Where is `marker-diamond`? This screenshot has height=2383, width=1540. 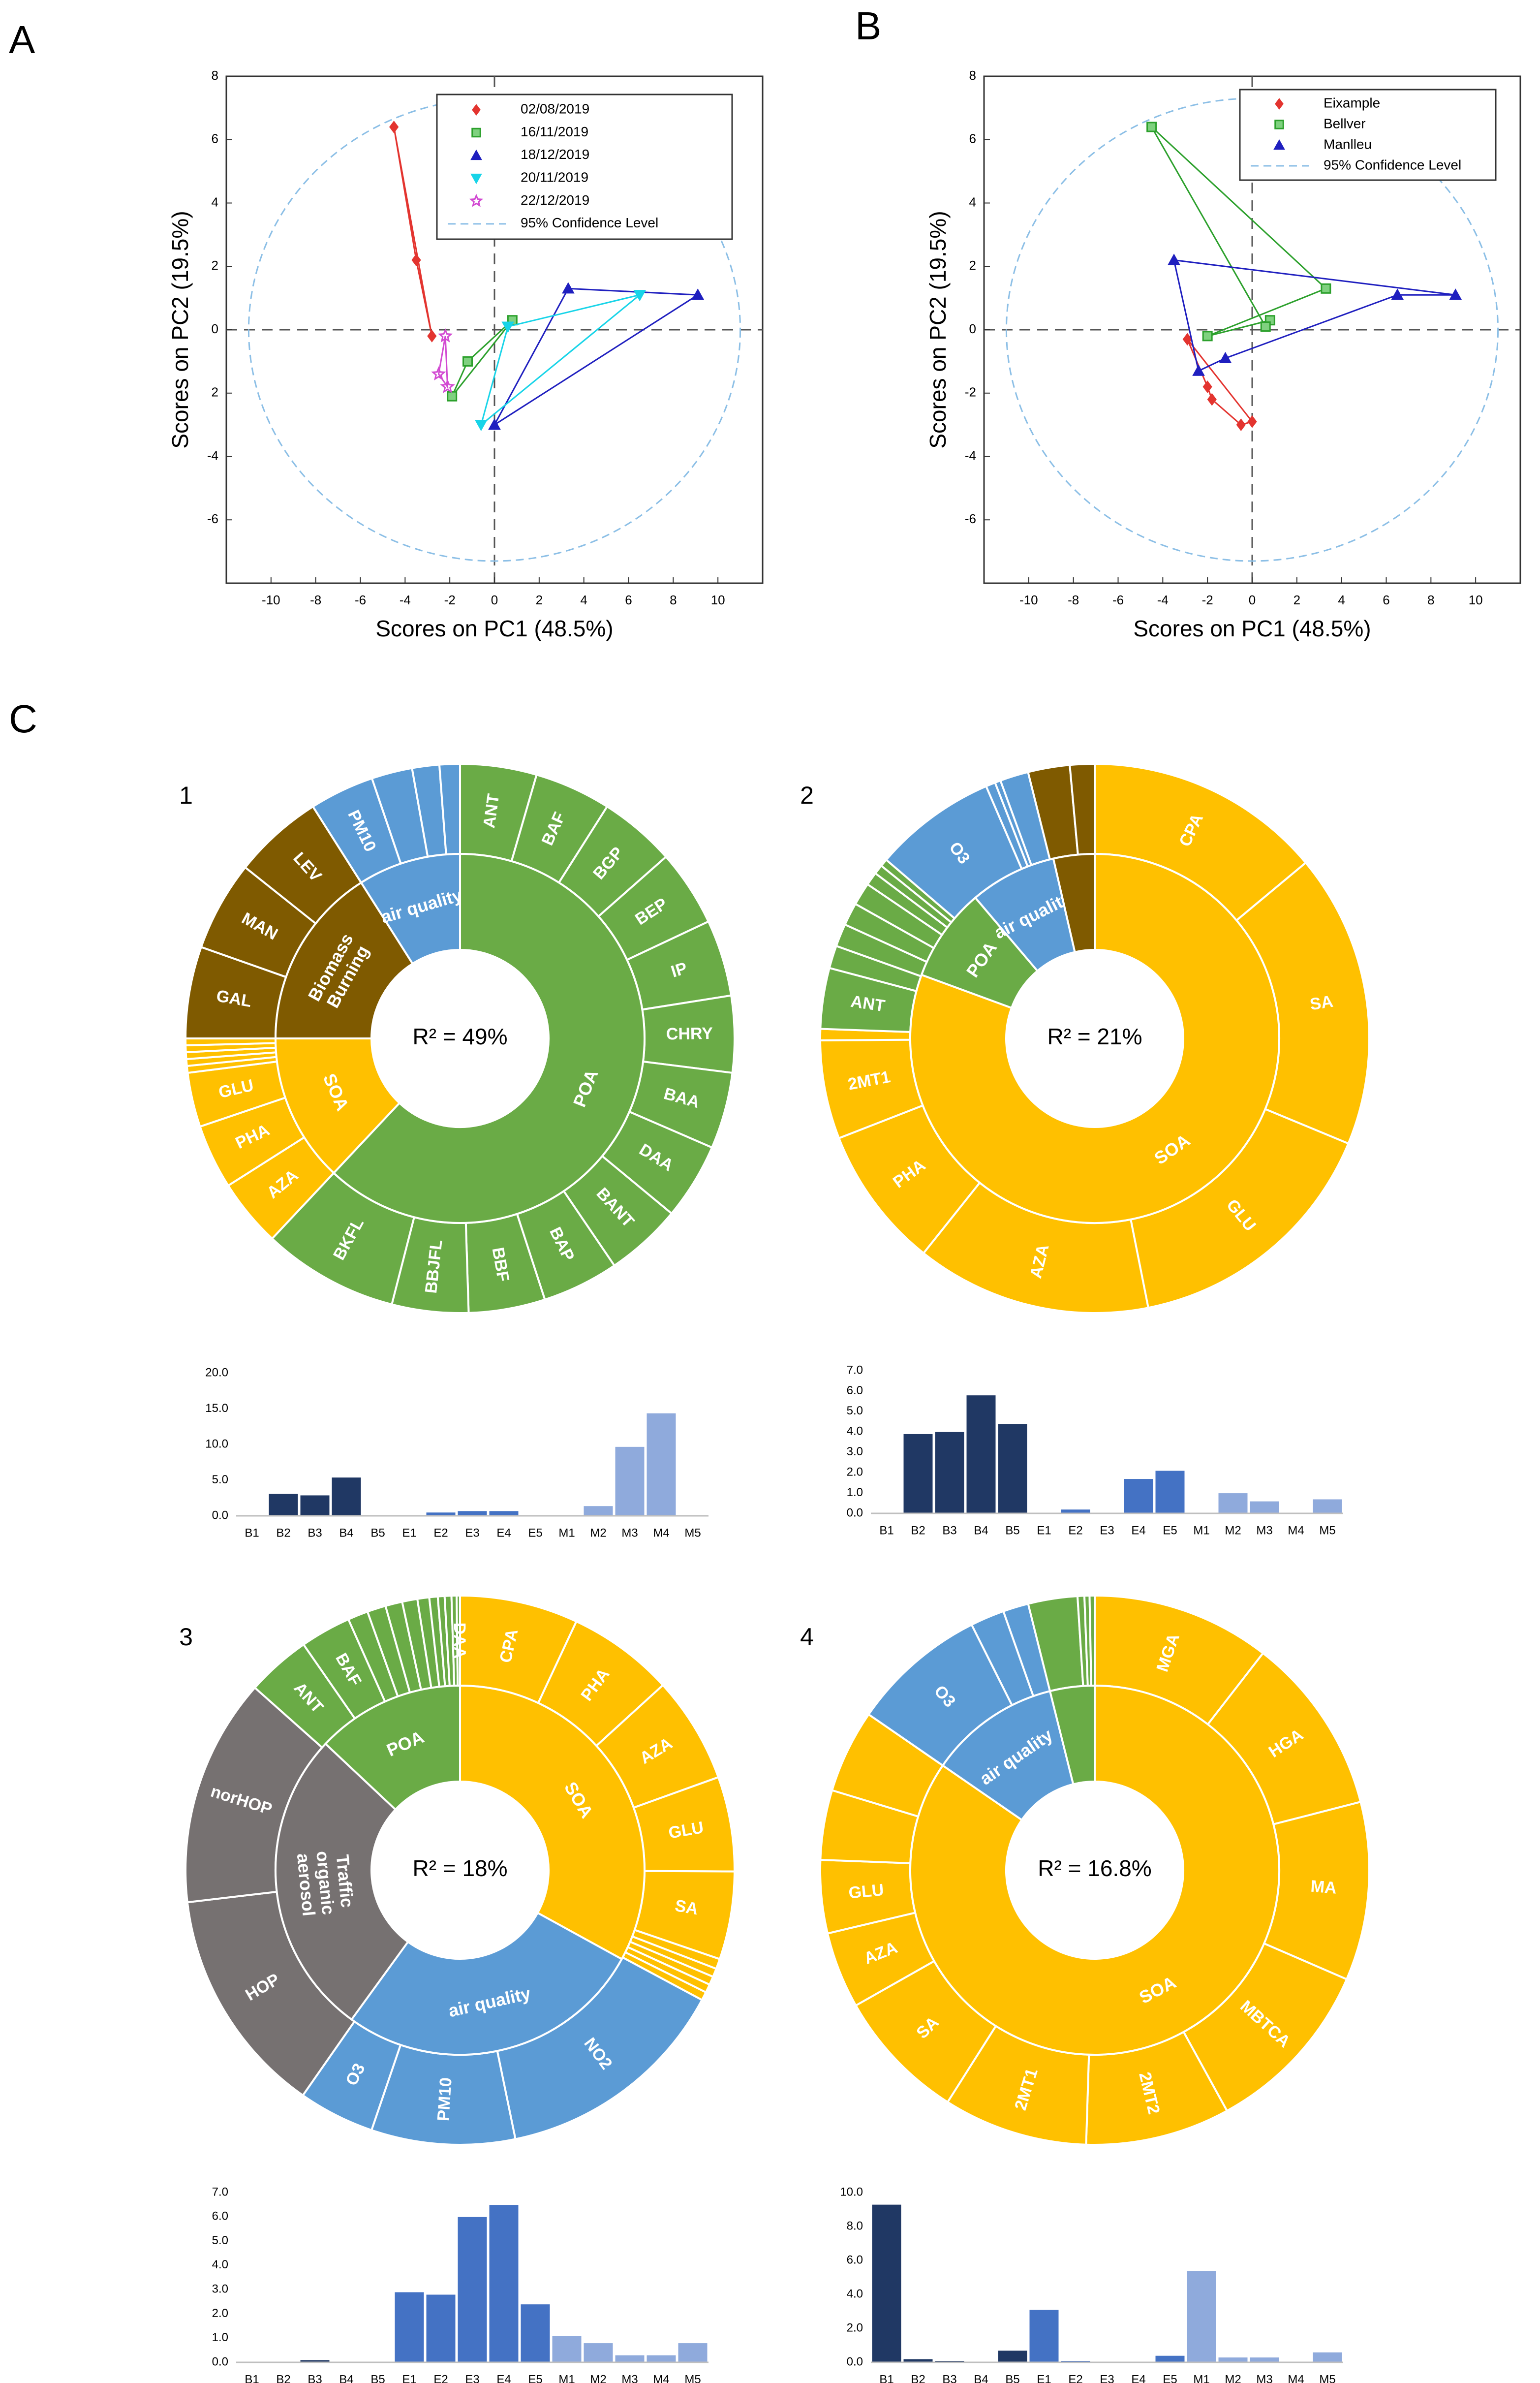
marker-diamond is located at coordinates (1241, 424).